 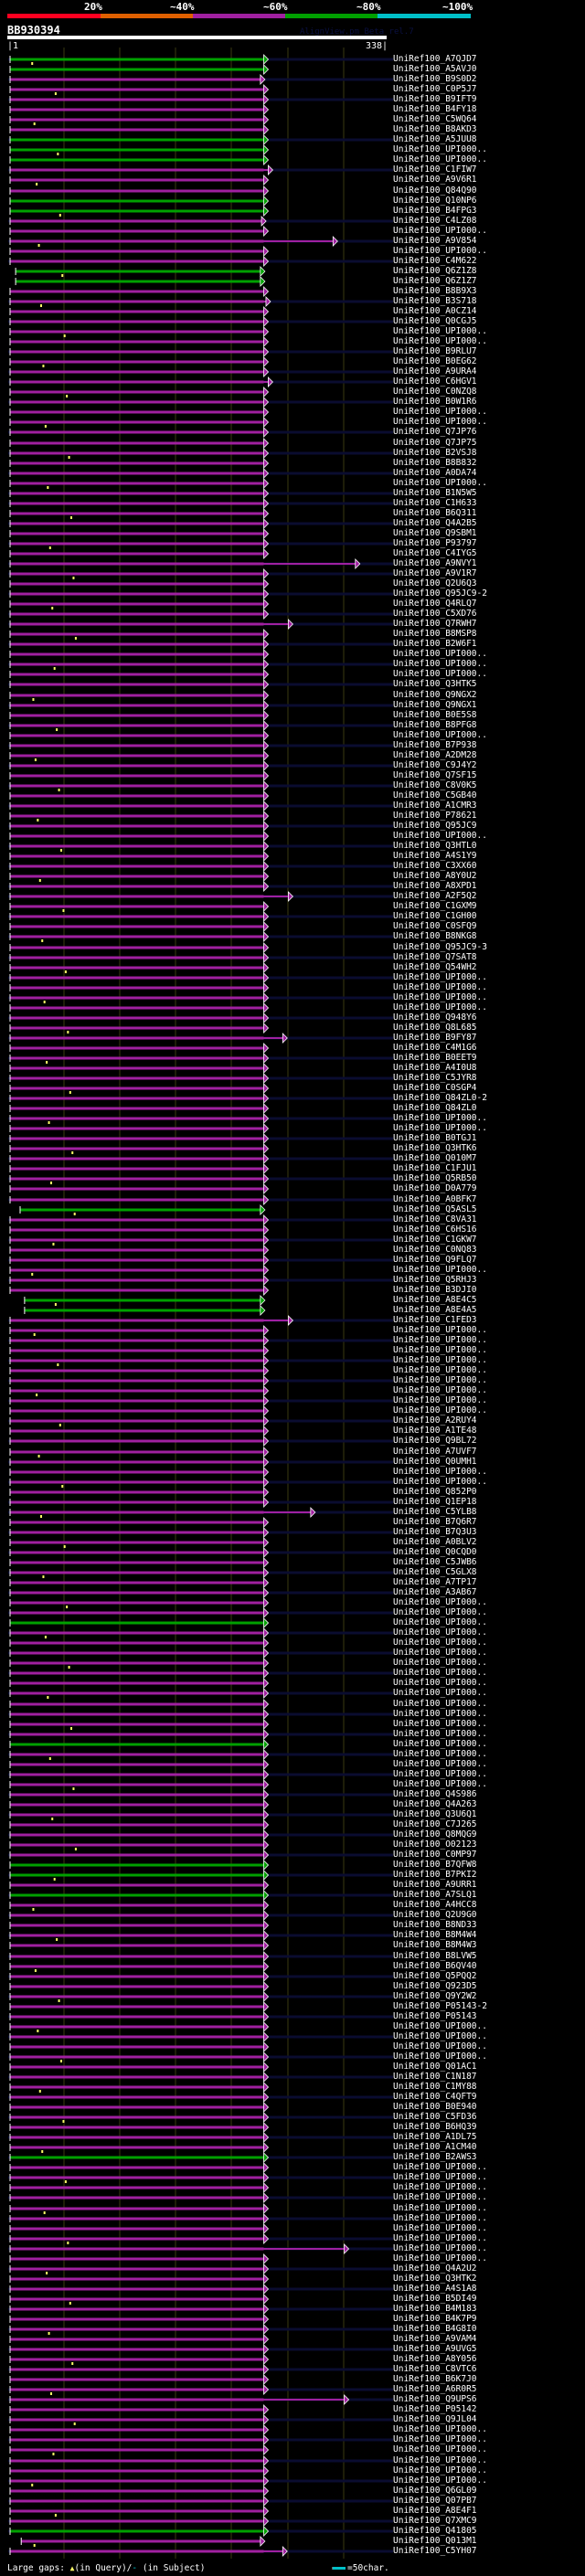 I want to click on hit-label: UniRef100_C1MY88, so click(x=435, y=2087).